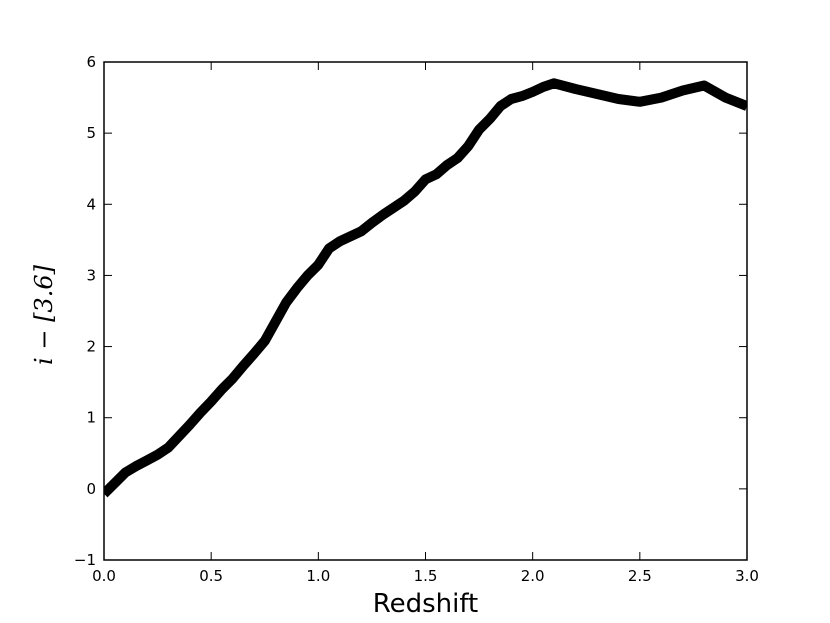  What do you see at coordinates (426, 604) in the screenshot?
I see `x-axis-title: Redshift` at bounding box center [426, 604].